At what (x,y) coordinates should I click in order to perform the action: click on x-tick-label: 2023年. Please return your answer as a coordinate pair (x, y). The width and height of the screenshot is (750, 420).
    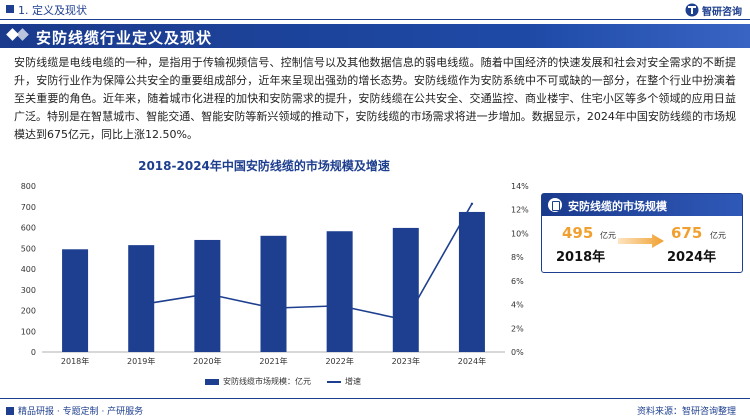
    Looking at the image, I should click on (406, 361).